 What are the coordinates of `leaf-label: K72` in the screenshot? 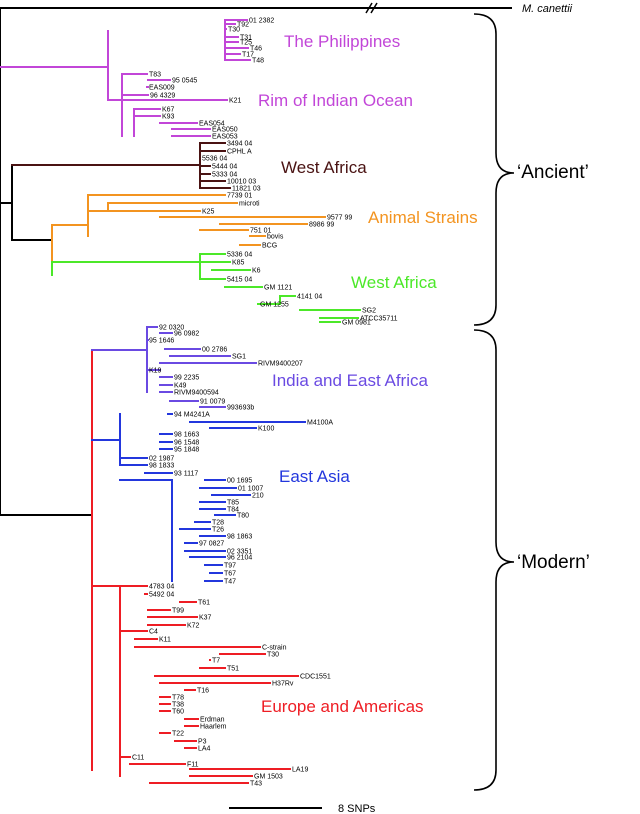 It's located at (193, 626).